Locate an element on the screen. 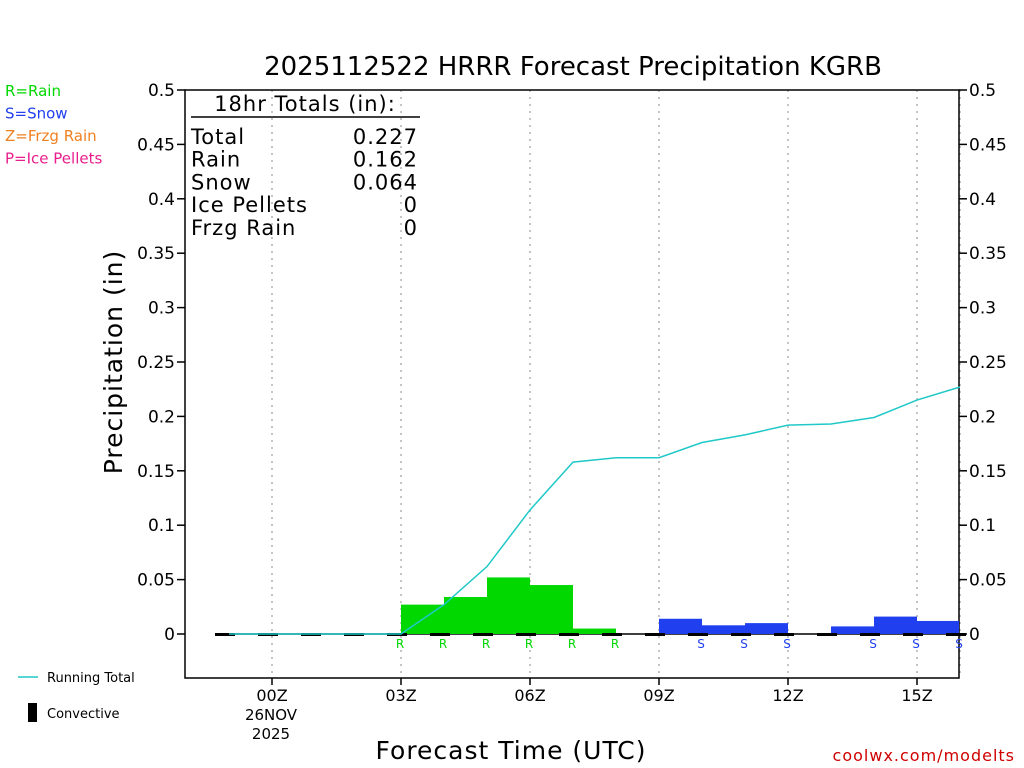  totals-row-label: Snow is located at coordinates (221, 182).